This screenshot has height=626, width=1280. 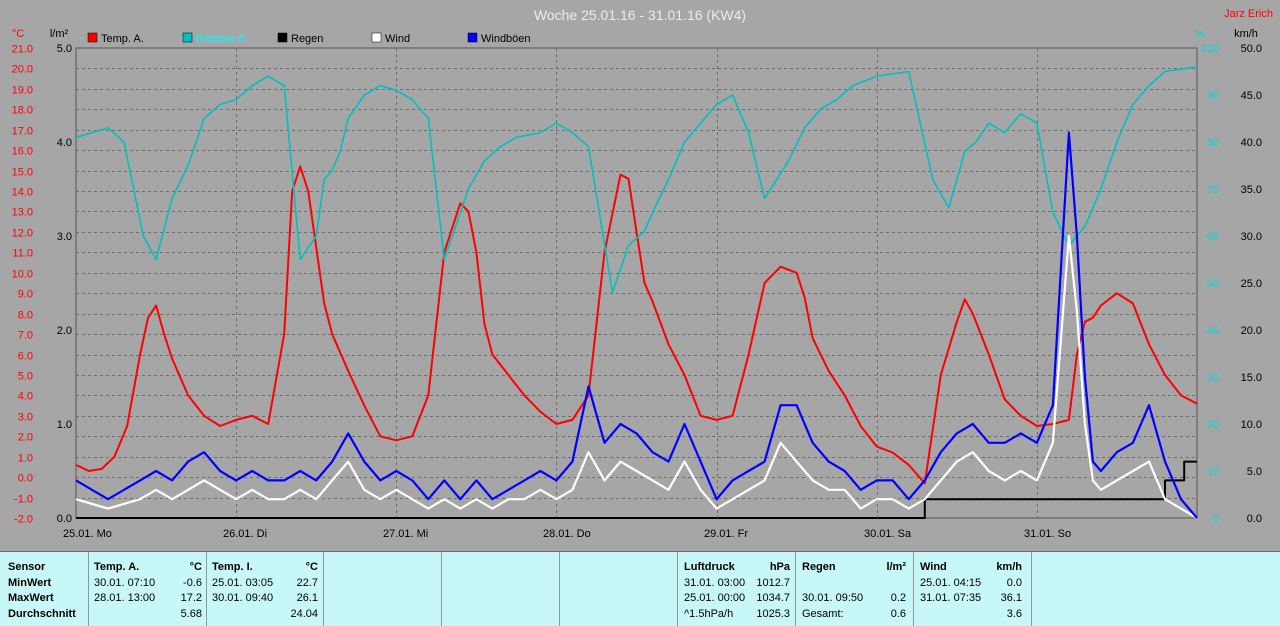 What do you see at coordinates (25, 459) in the screenshot?
I see `temp-tick-label: 1.0` at bounding box center [25, 459].